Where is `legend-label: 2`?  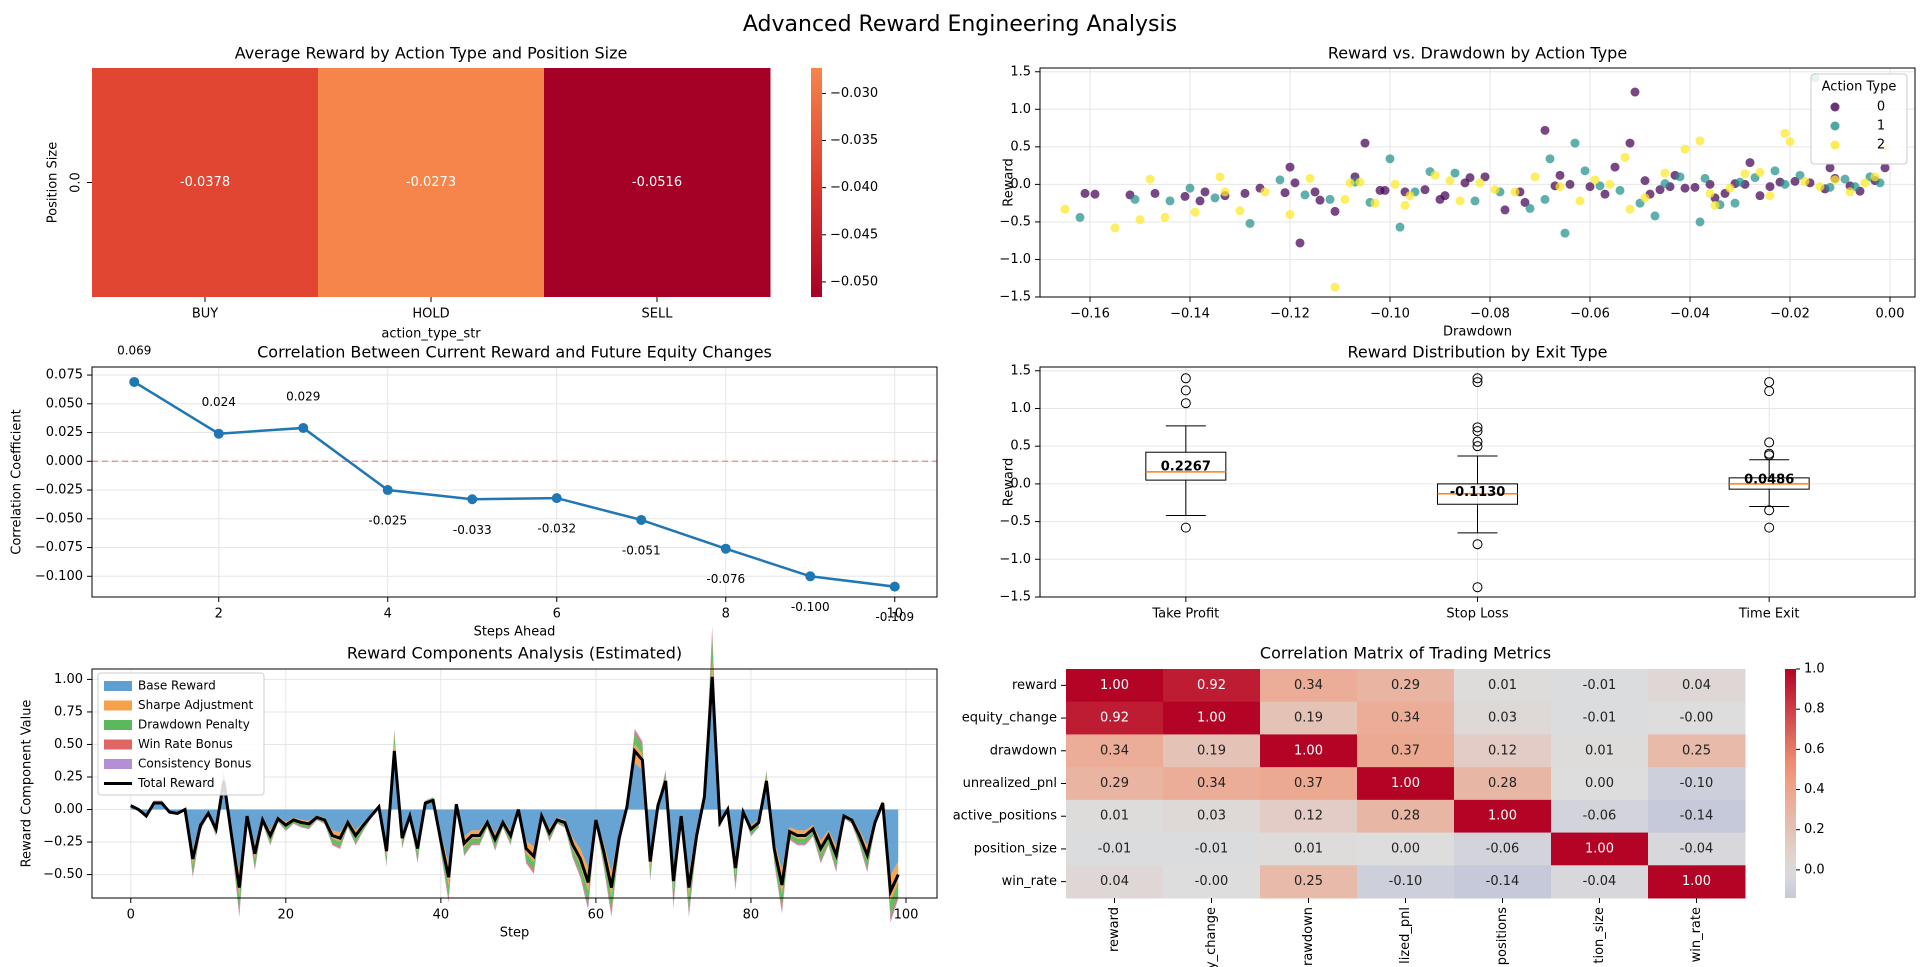 legend-label: 2 is located at coordinates (1881, 145).